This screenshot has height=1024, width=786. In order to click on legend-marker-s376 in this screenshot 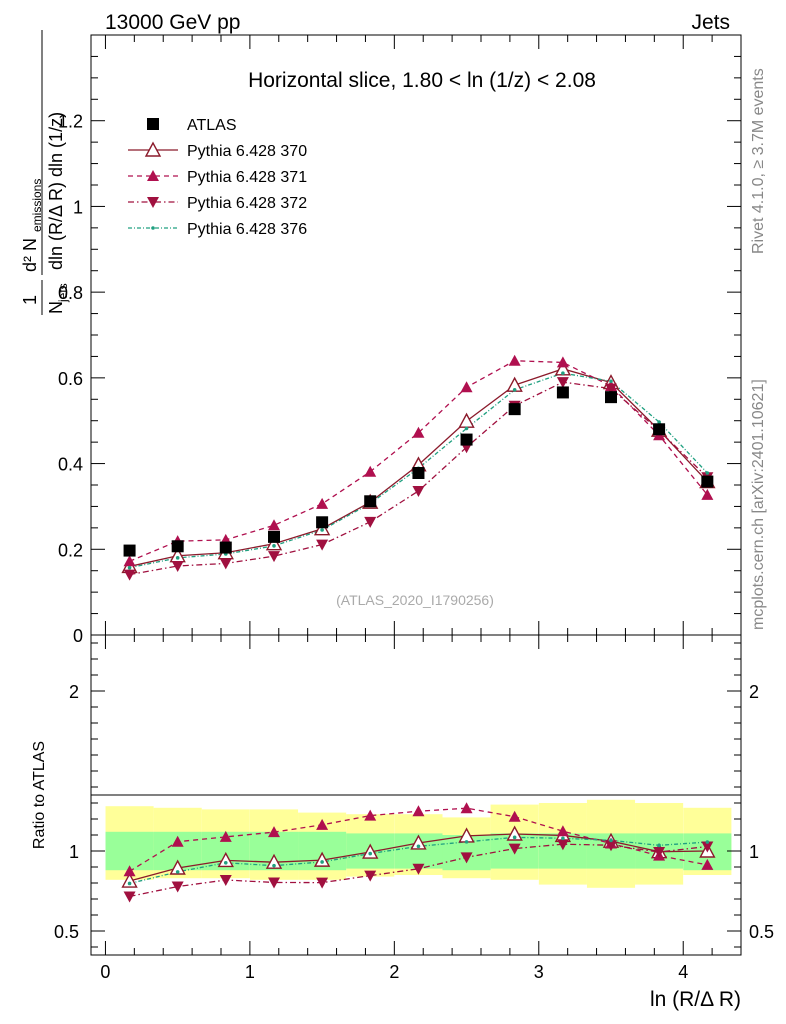, I will do `click(153, 228)`.